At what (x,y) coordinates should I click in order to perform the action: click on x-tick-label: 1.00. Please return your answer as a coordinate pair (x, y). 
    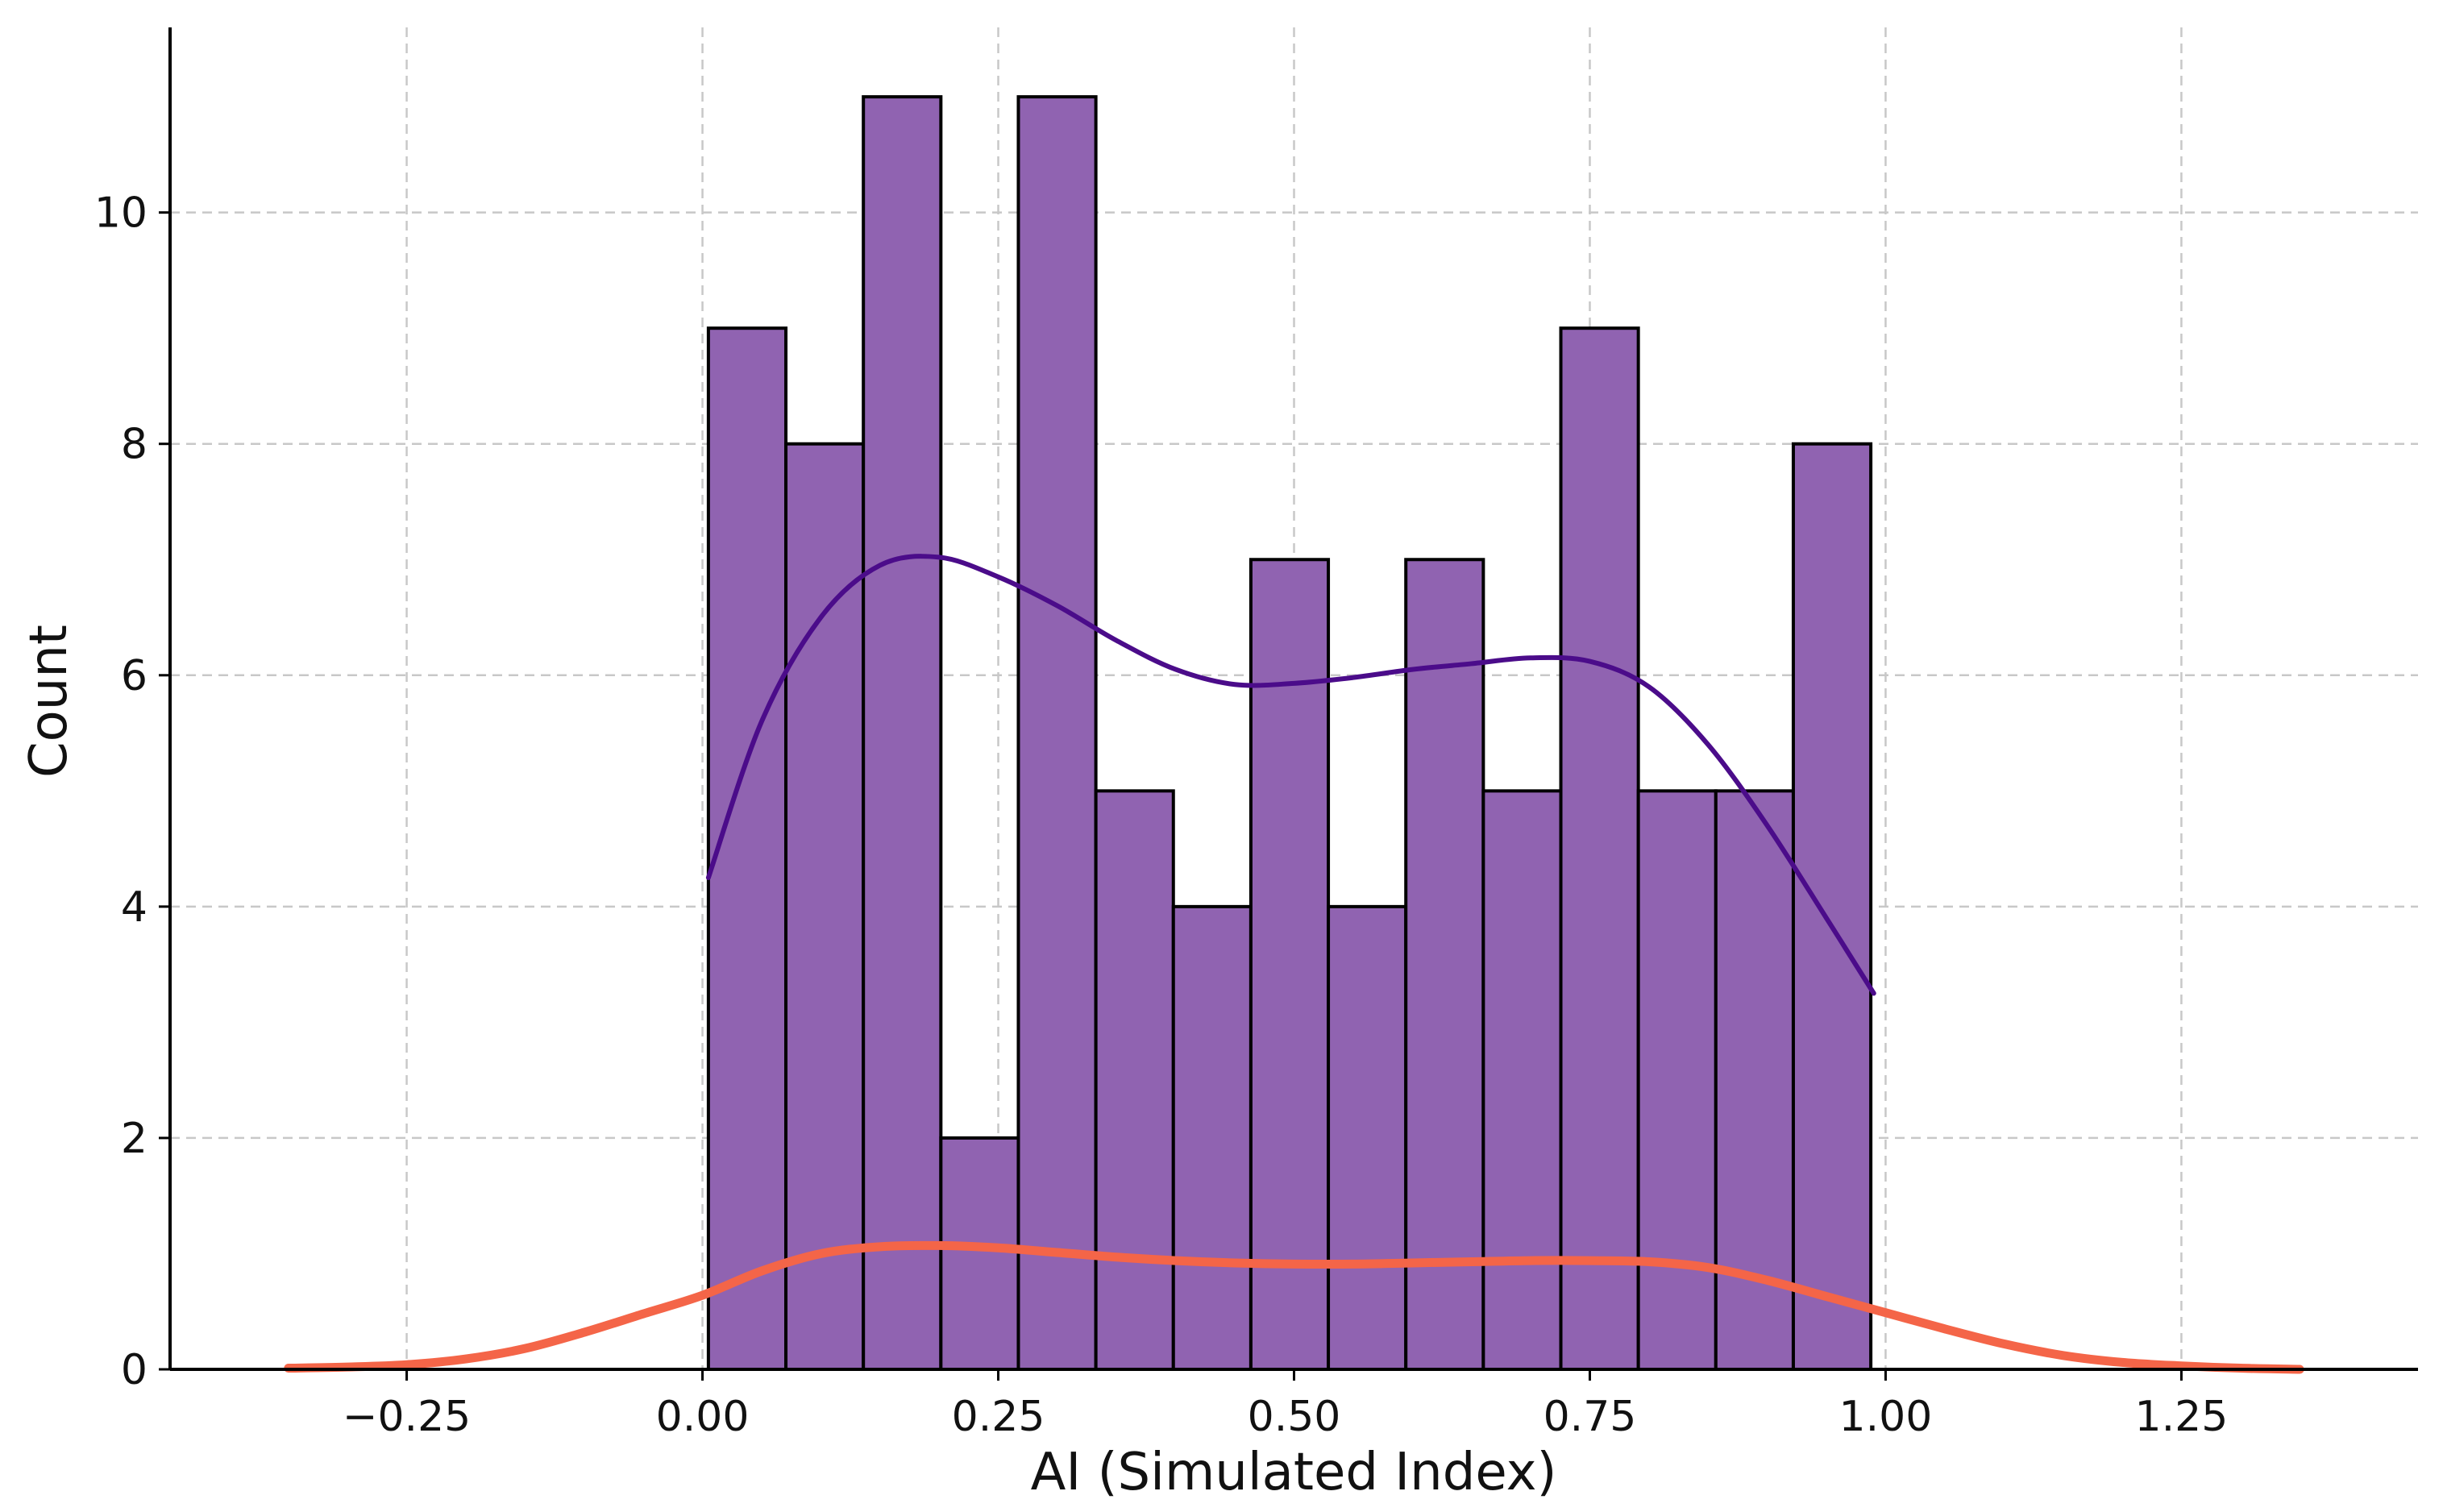
    Looking at the image, I should click on (1886, 1417).